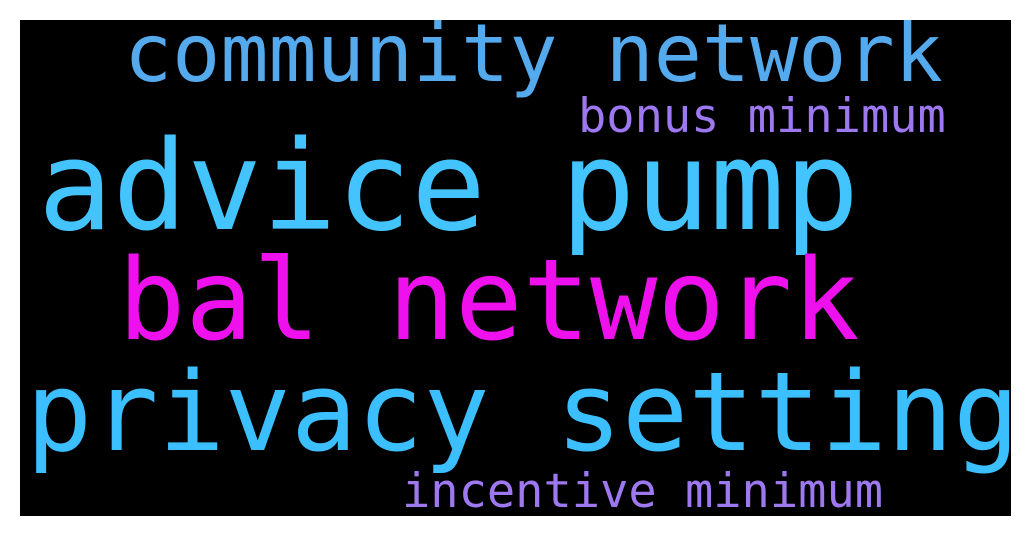 Image resolution: width=1031 pixels, height=536 pixels. I want to click on word-incentive-minimum: incentive minimum, so click(643, 490).